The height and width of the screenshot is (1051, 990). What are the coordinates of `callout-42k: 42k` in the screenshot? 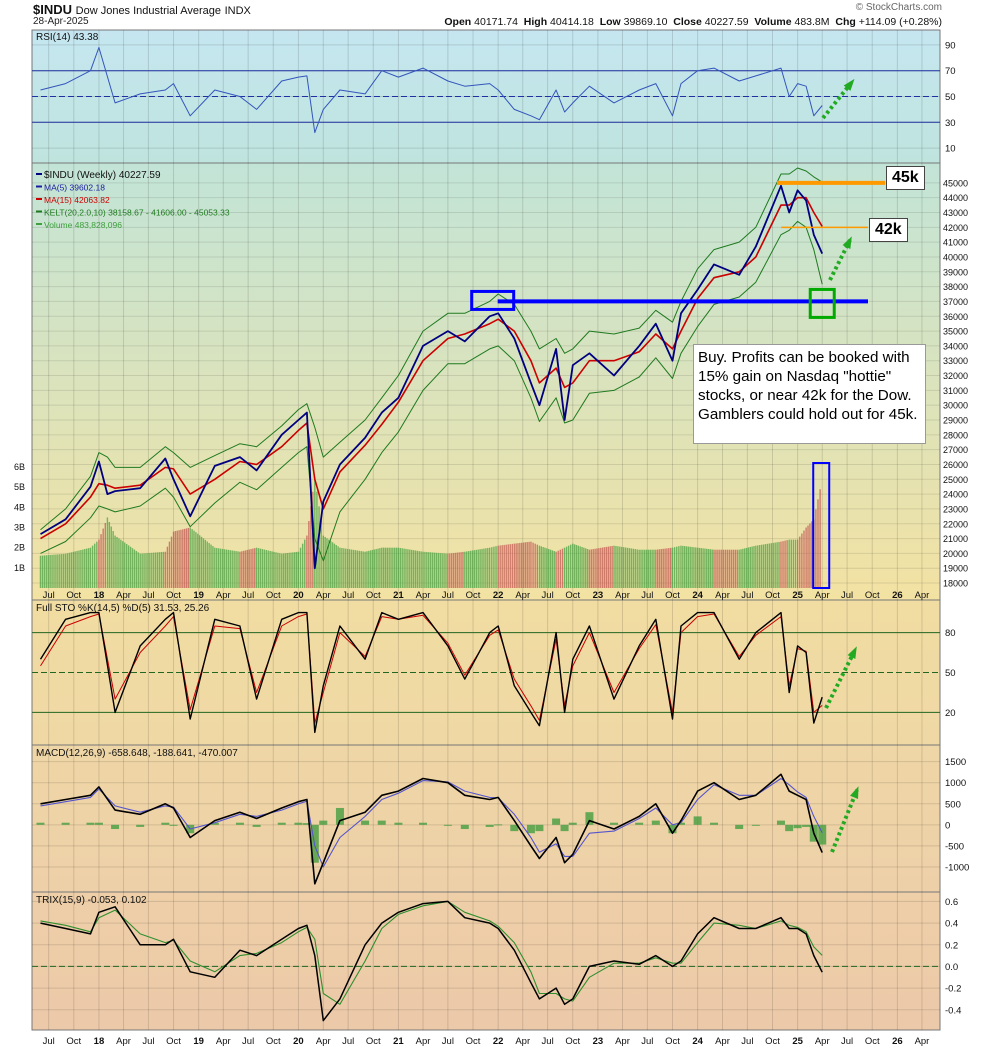 It's located at (888, 230).